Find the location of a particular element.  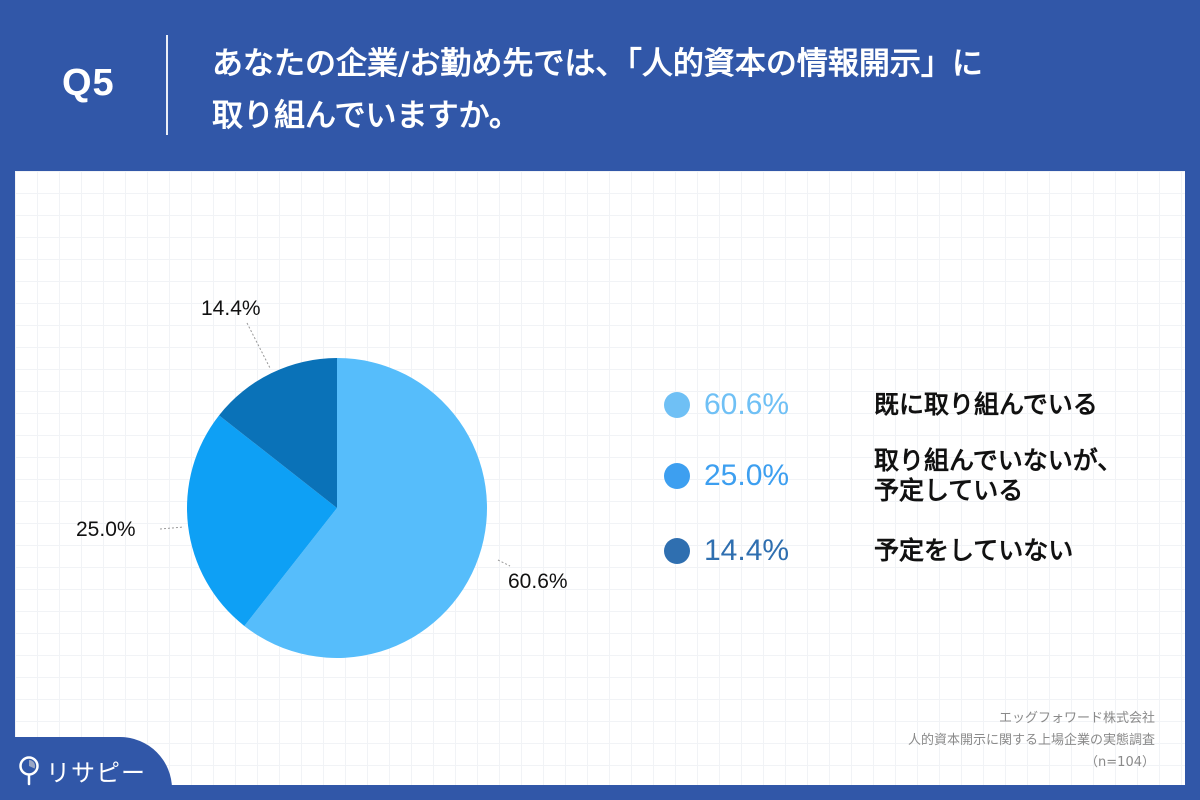

legend-item-planned: 25.0% 取り組んでいないが、 予定している is located at coordinates (893, 476).